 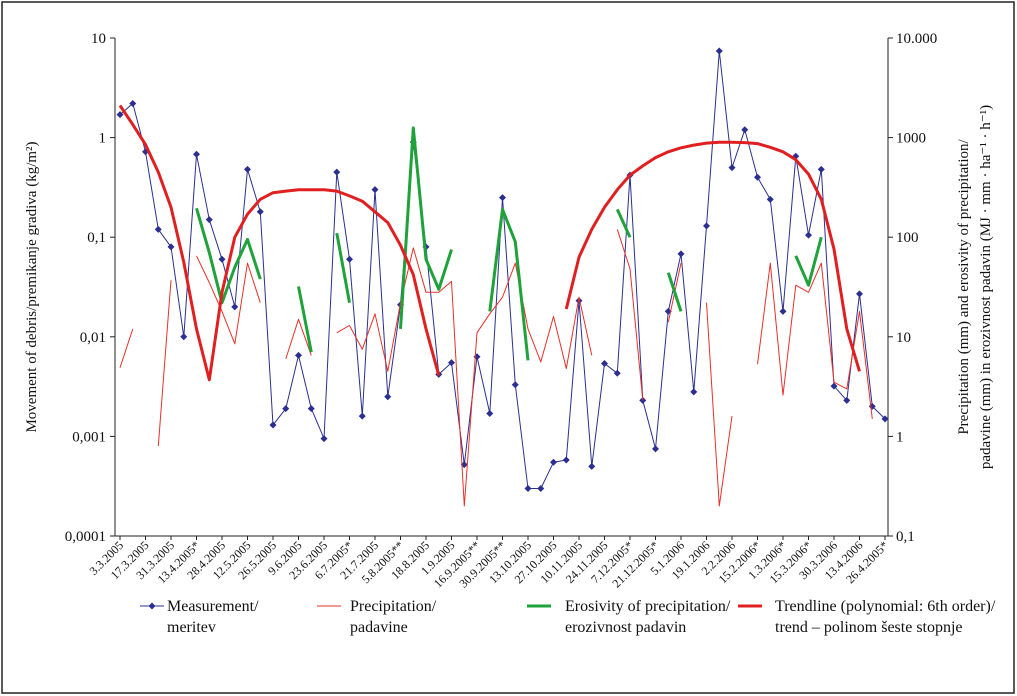 I want to click on legend-label: Measurement/ meritev, so click(x=213, y=617).